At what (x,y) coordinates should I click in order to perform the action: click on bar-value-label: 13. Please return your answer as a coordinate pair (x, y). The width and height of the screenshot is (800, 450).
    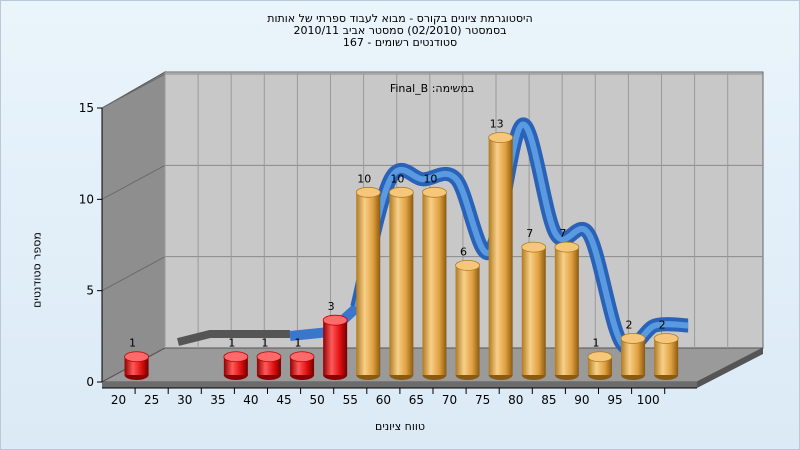
    Looking at the image, I should click on (497, 124).